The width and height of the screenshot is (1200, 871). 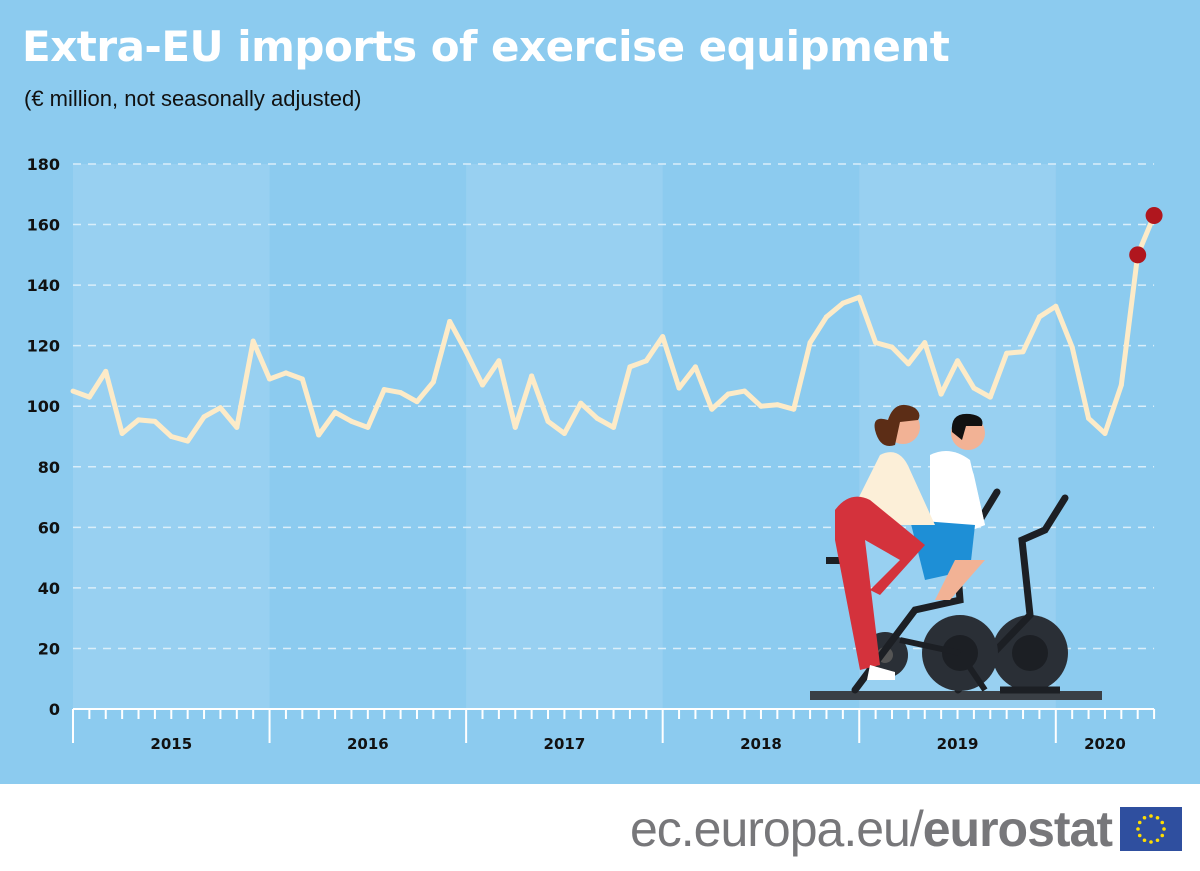 What do you see at coordinates (776, 829) in the screenshot?
I see `url-prefix: ec.europa.eu/` at bounding box center [776, 829].